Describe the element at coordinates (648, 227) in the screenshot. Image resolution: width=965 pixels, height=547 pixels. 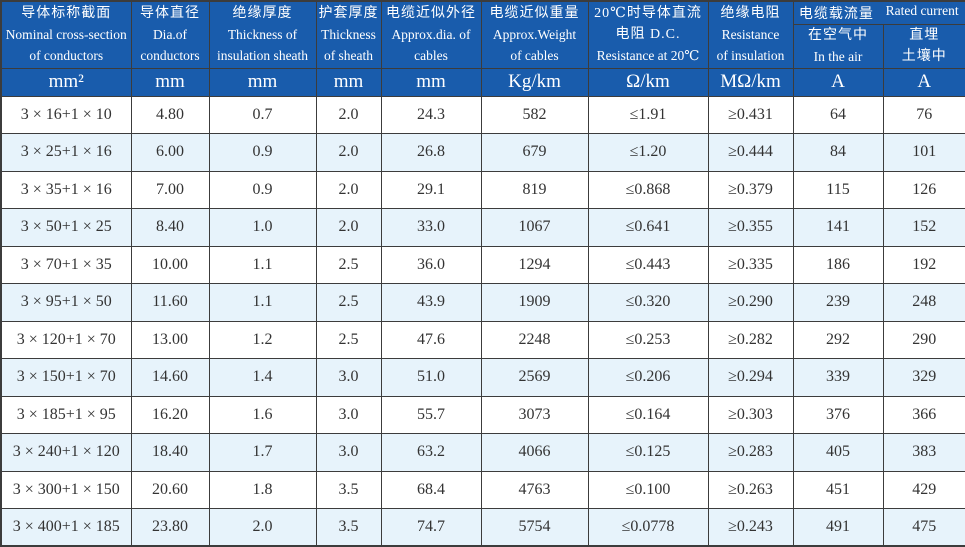
I see `cell: ≤0.641` at that location.